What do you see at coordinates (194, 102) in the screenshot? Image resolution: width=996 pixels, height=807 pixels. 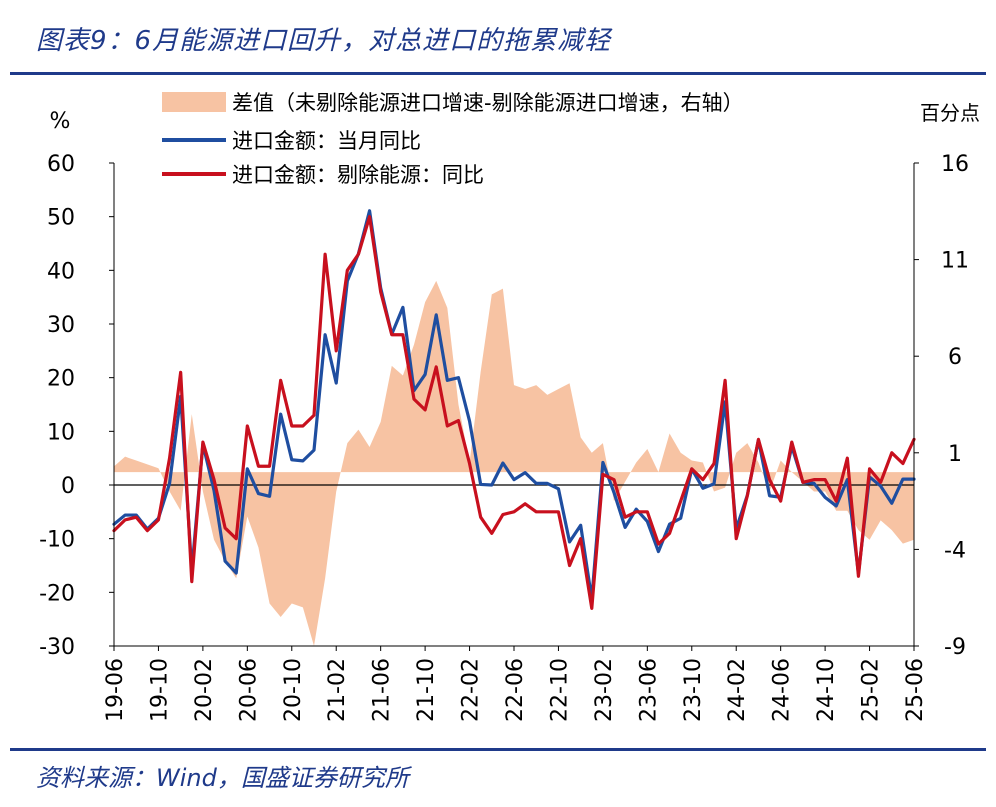 I see `legend-swatch-diff` at bounding box center [194, 102].